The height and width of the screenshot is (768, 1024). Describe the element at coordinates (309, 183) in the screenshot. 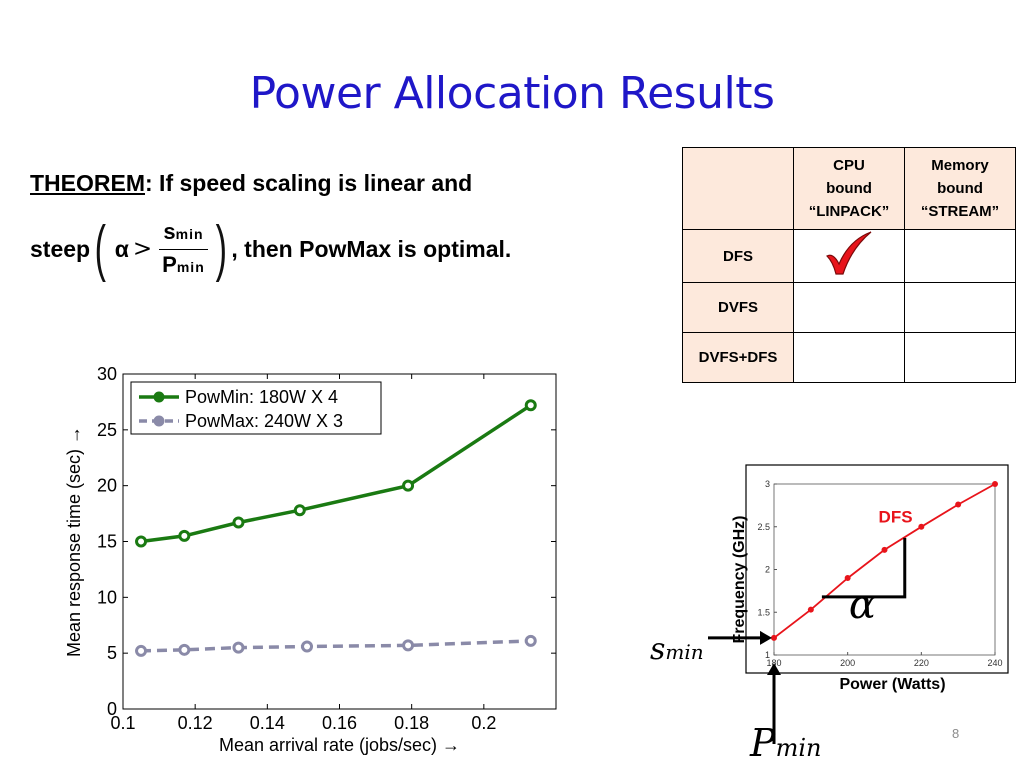

I see `theorem-line1-text: : If speed scaling is linear and` at that location.